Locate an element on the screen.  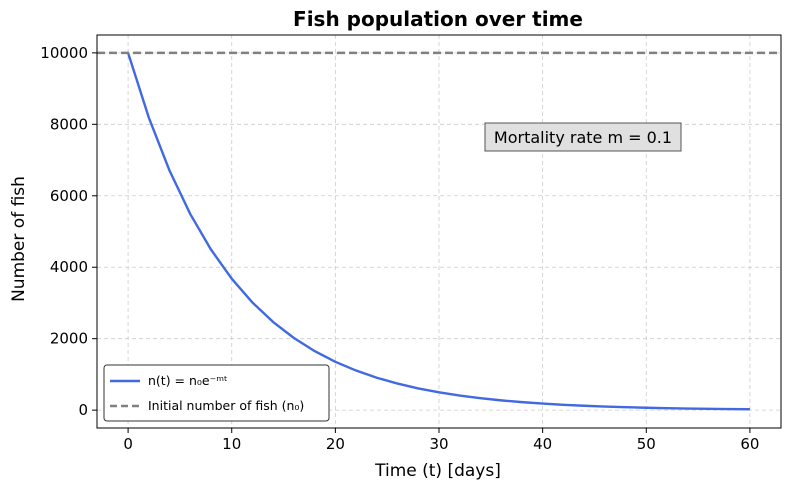
x-tick-label: 50 is located at coordinates (646, 444).